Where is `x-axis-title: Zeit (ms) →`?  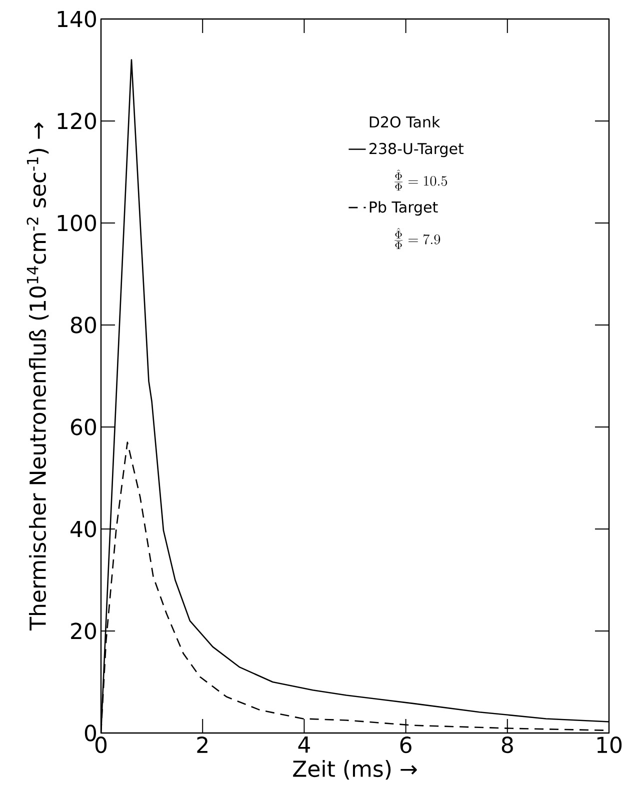 x-axis-title: Zeit (ms) → is located at coordinates (355, 770).